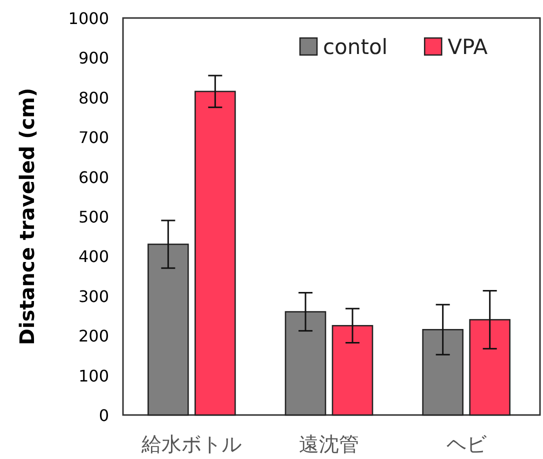 The width and height of the screenshot is (543, 459). What do you see at coordinates (468, 47) in the screenshot?
I see `legend-label: VPA` at bounding box center [468, 47].